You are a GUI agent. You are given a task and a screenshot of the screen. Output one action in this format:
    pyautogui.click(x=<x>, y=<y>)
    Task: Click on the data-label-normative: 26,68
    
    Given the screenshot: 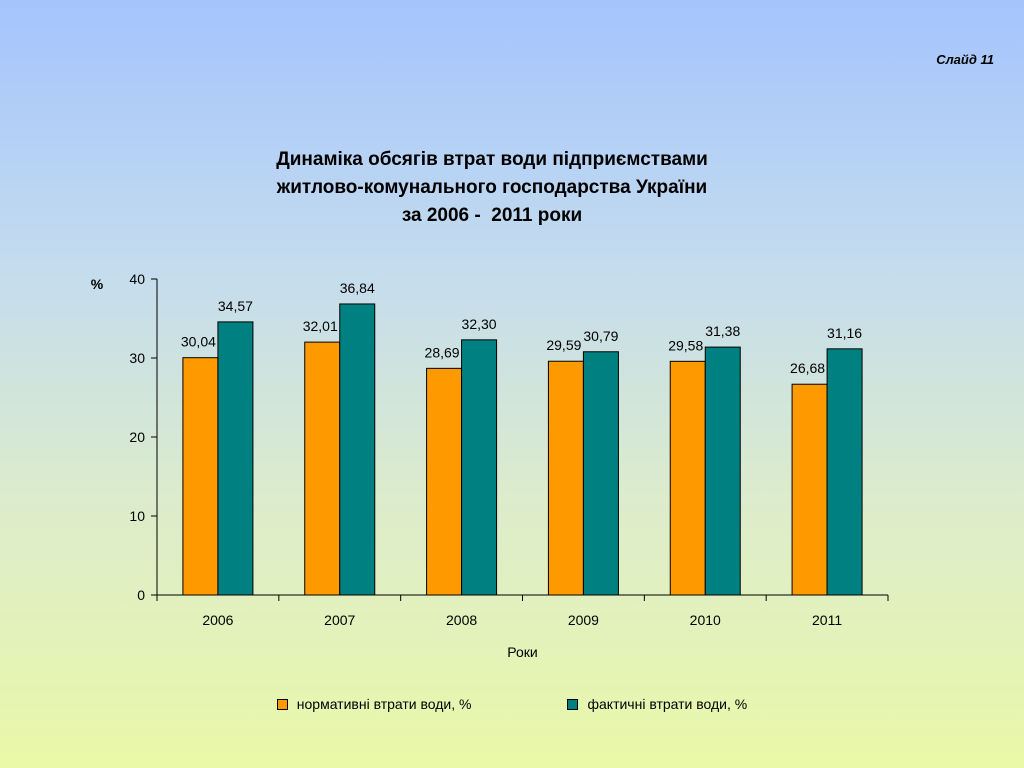 What is the action you would take?
    pyautogui.click(x=807, y=368)
    